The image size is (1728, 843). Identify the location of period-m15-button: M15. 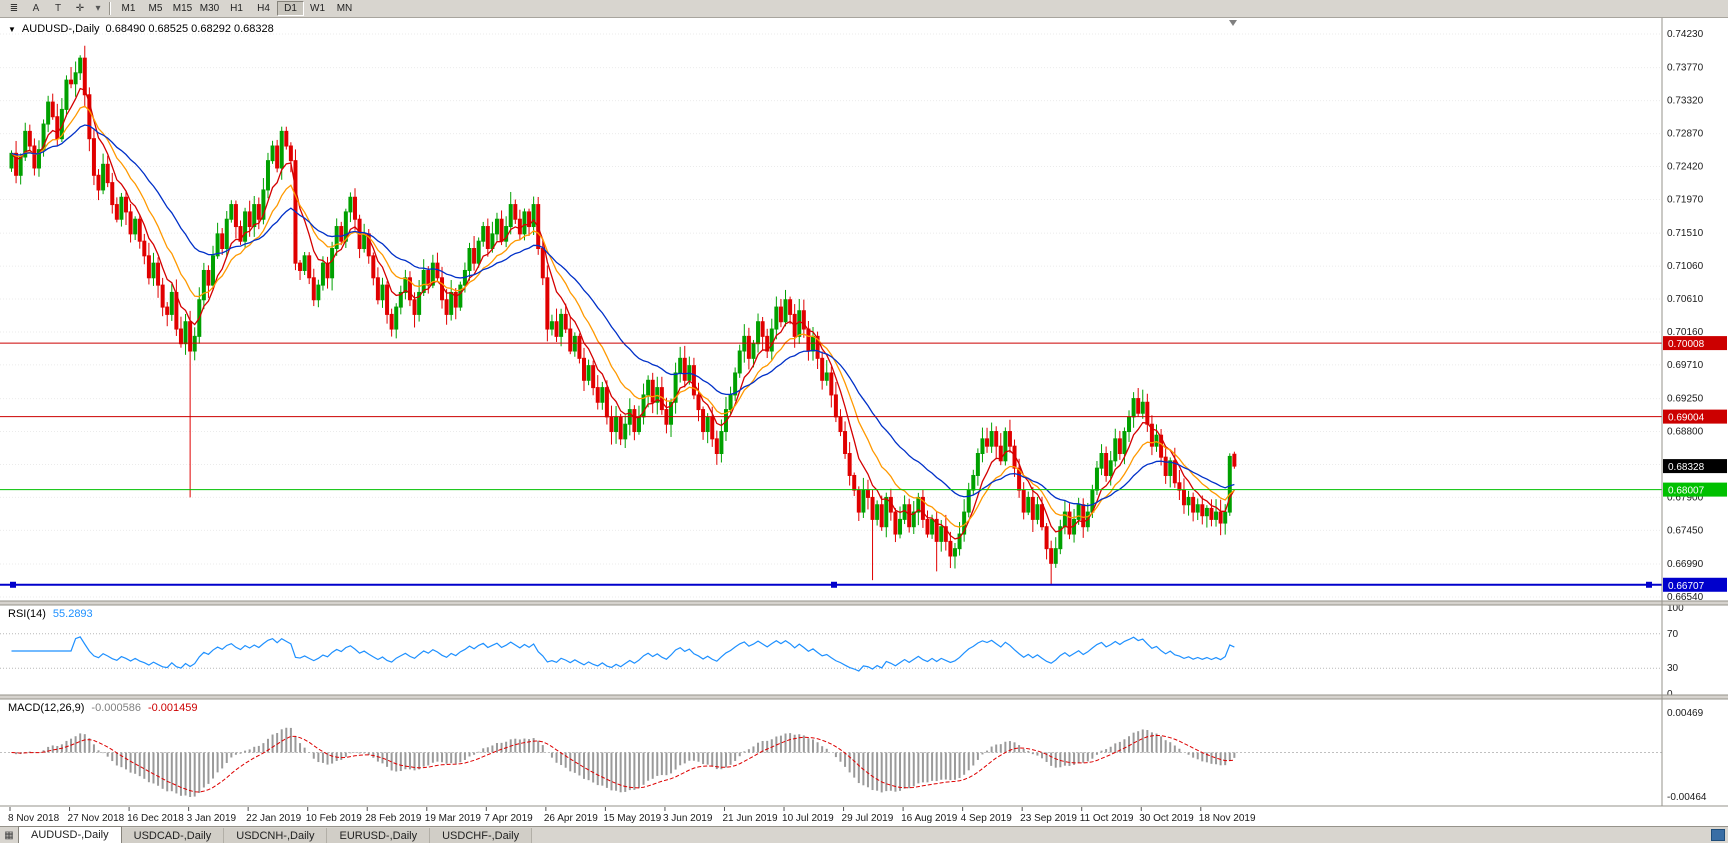
(182, 8).